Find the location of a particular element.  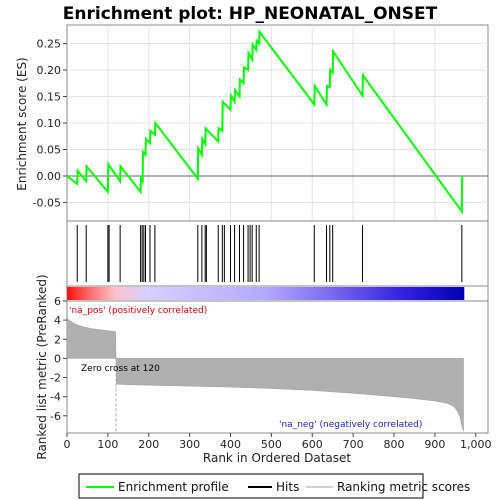

x-tick-label: 1,000 is located at coordinates (476, 444).